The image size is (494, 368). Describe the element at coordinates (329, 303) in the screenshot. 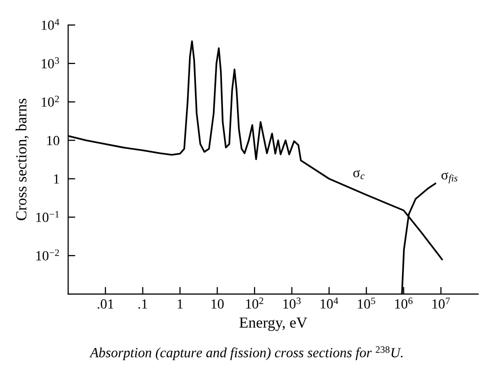

I see `x-tick-label: 10$^{4}$` at that location.